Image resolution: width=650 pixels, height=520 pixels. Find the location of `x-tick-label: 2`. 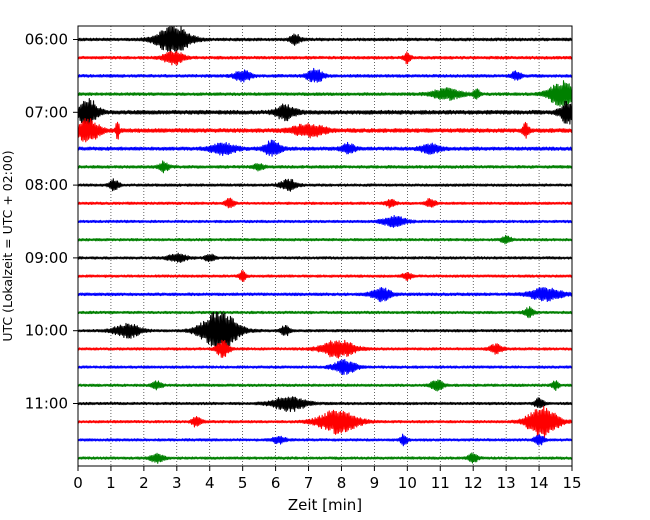

x-tick-label: 2 is located at coordinates (144, 483).